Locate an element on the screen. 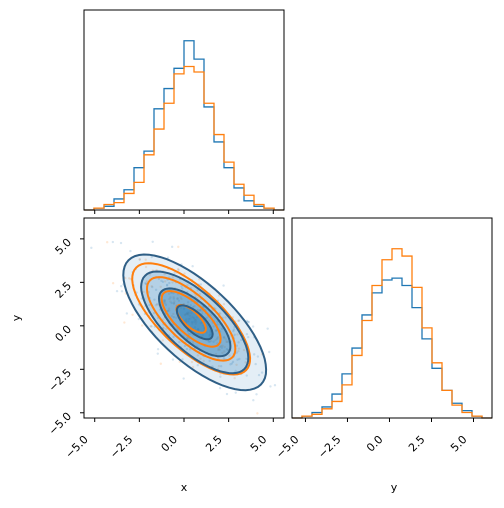 The width and height of the screenshot is (504, 508). y-marginal-axis-label: y is located at coordinates (394, 487).